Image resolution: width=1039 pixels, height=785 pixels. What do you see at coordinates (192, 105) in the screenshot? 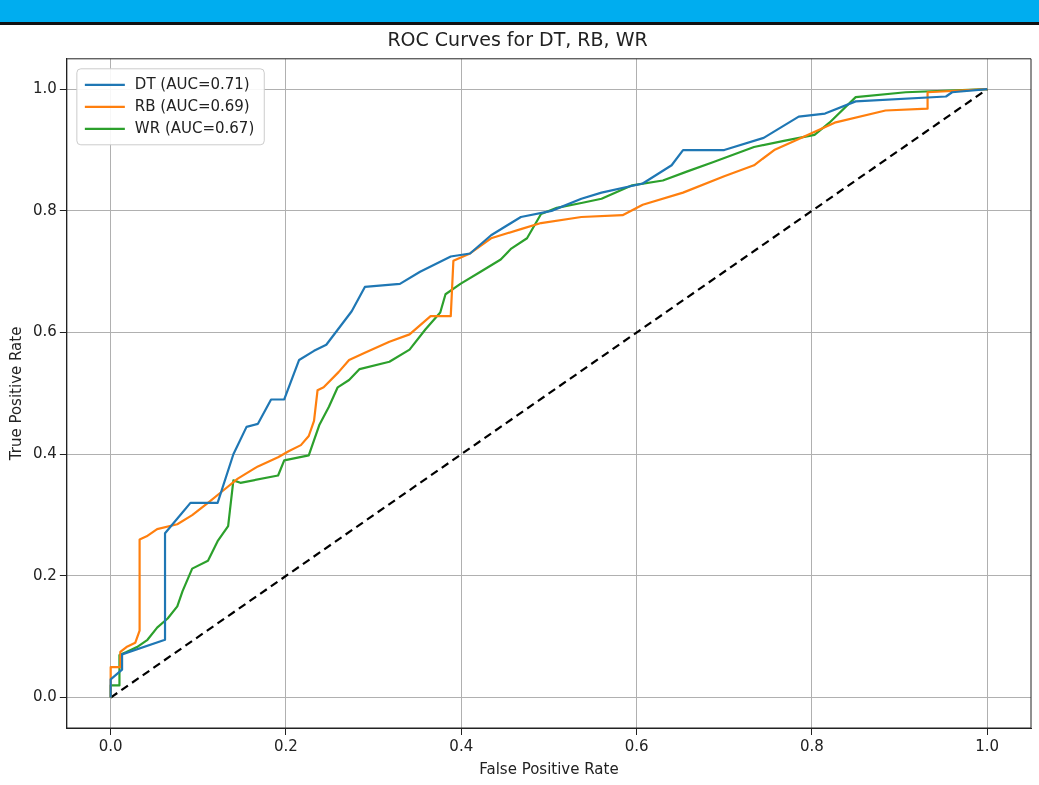
I see `legend-label: RB (AUC=0.69)` at bounding box center [192, 105].